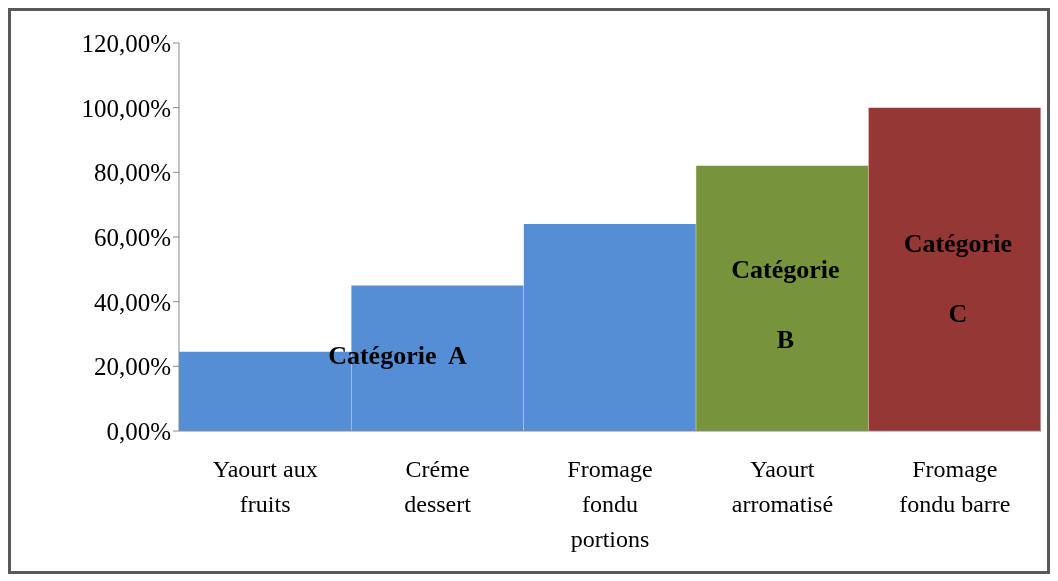 The height and width of the screenshot is (581, 1058). What do you see at coordinates (132, 367) in the screenshot?
I see `y-tick-label: 20,00%` at bounding box center [132, 367].